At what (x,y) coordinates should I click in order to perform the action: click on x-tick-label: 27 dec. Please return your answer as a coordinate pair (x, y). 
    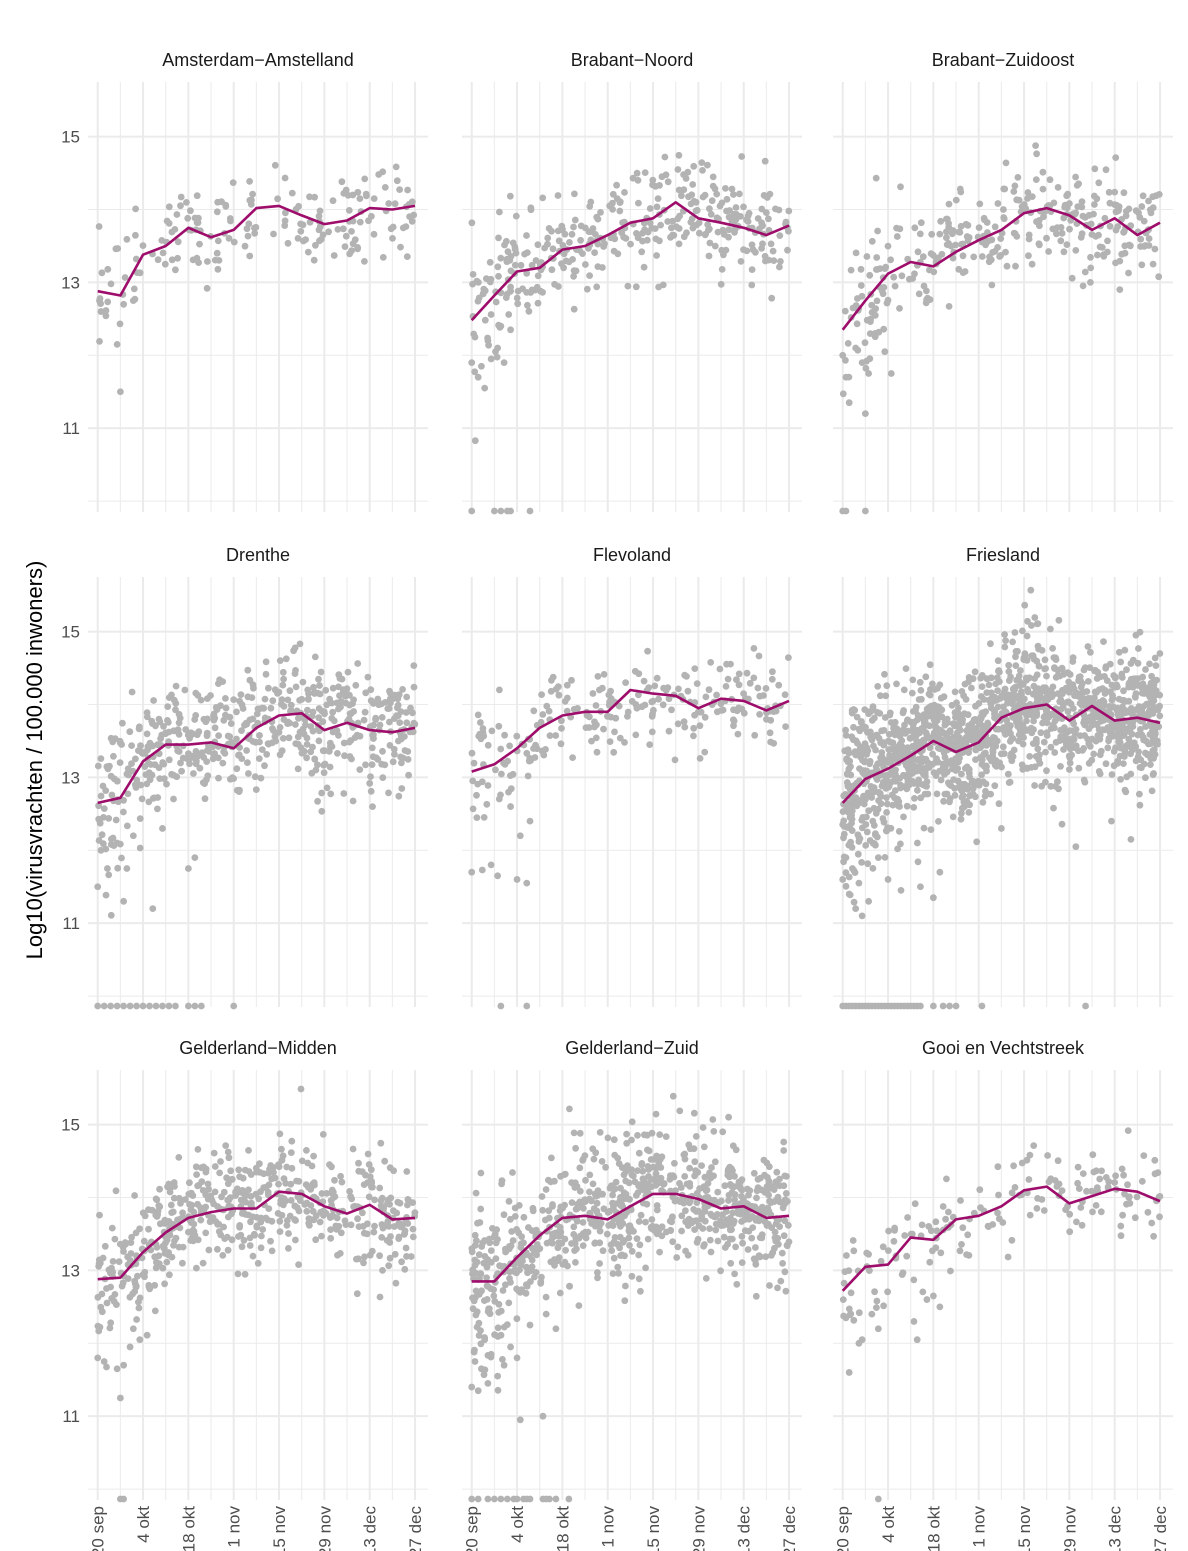
    Looking at the image, I should click on (789, 1528).